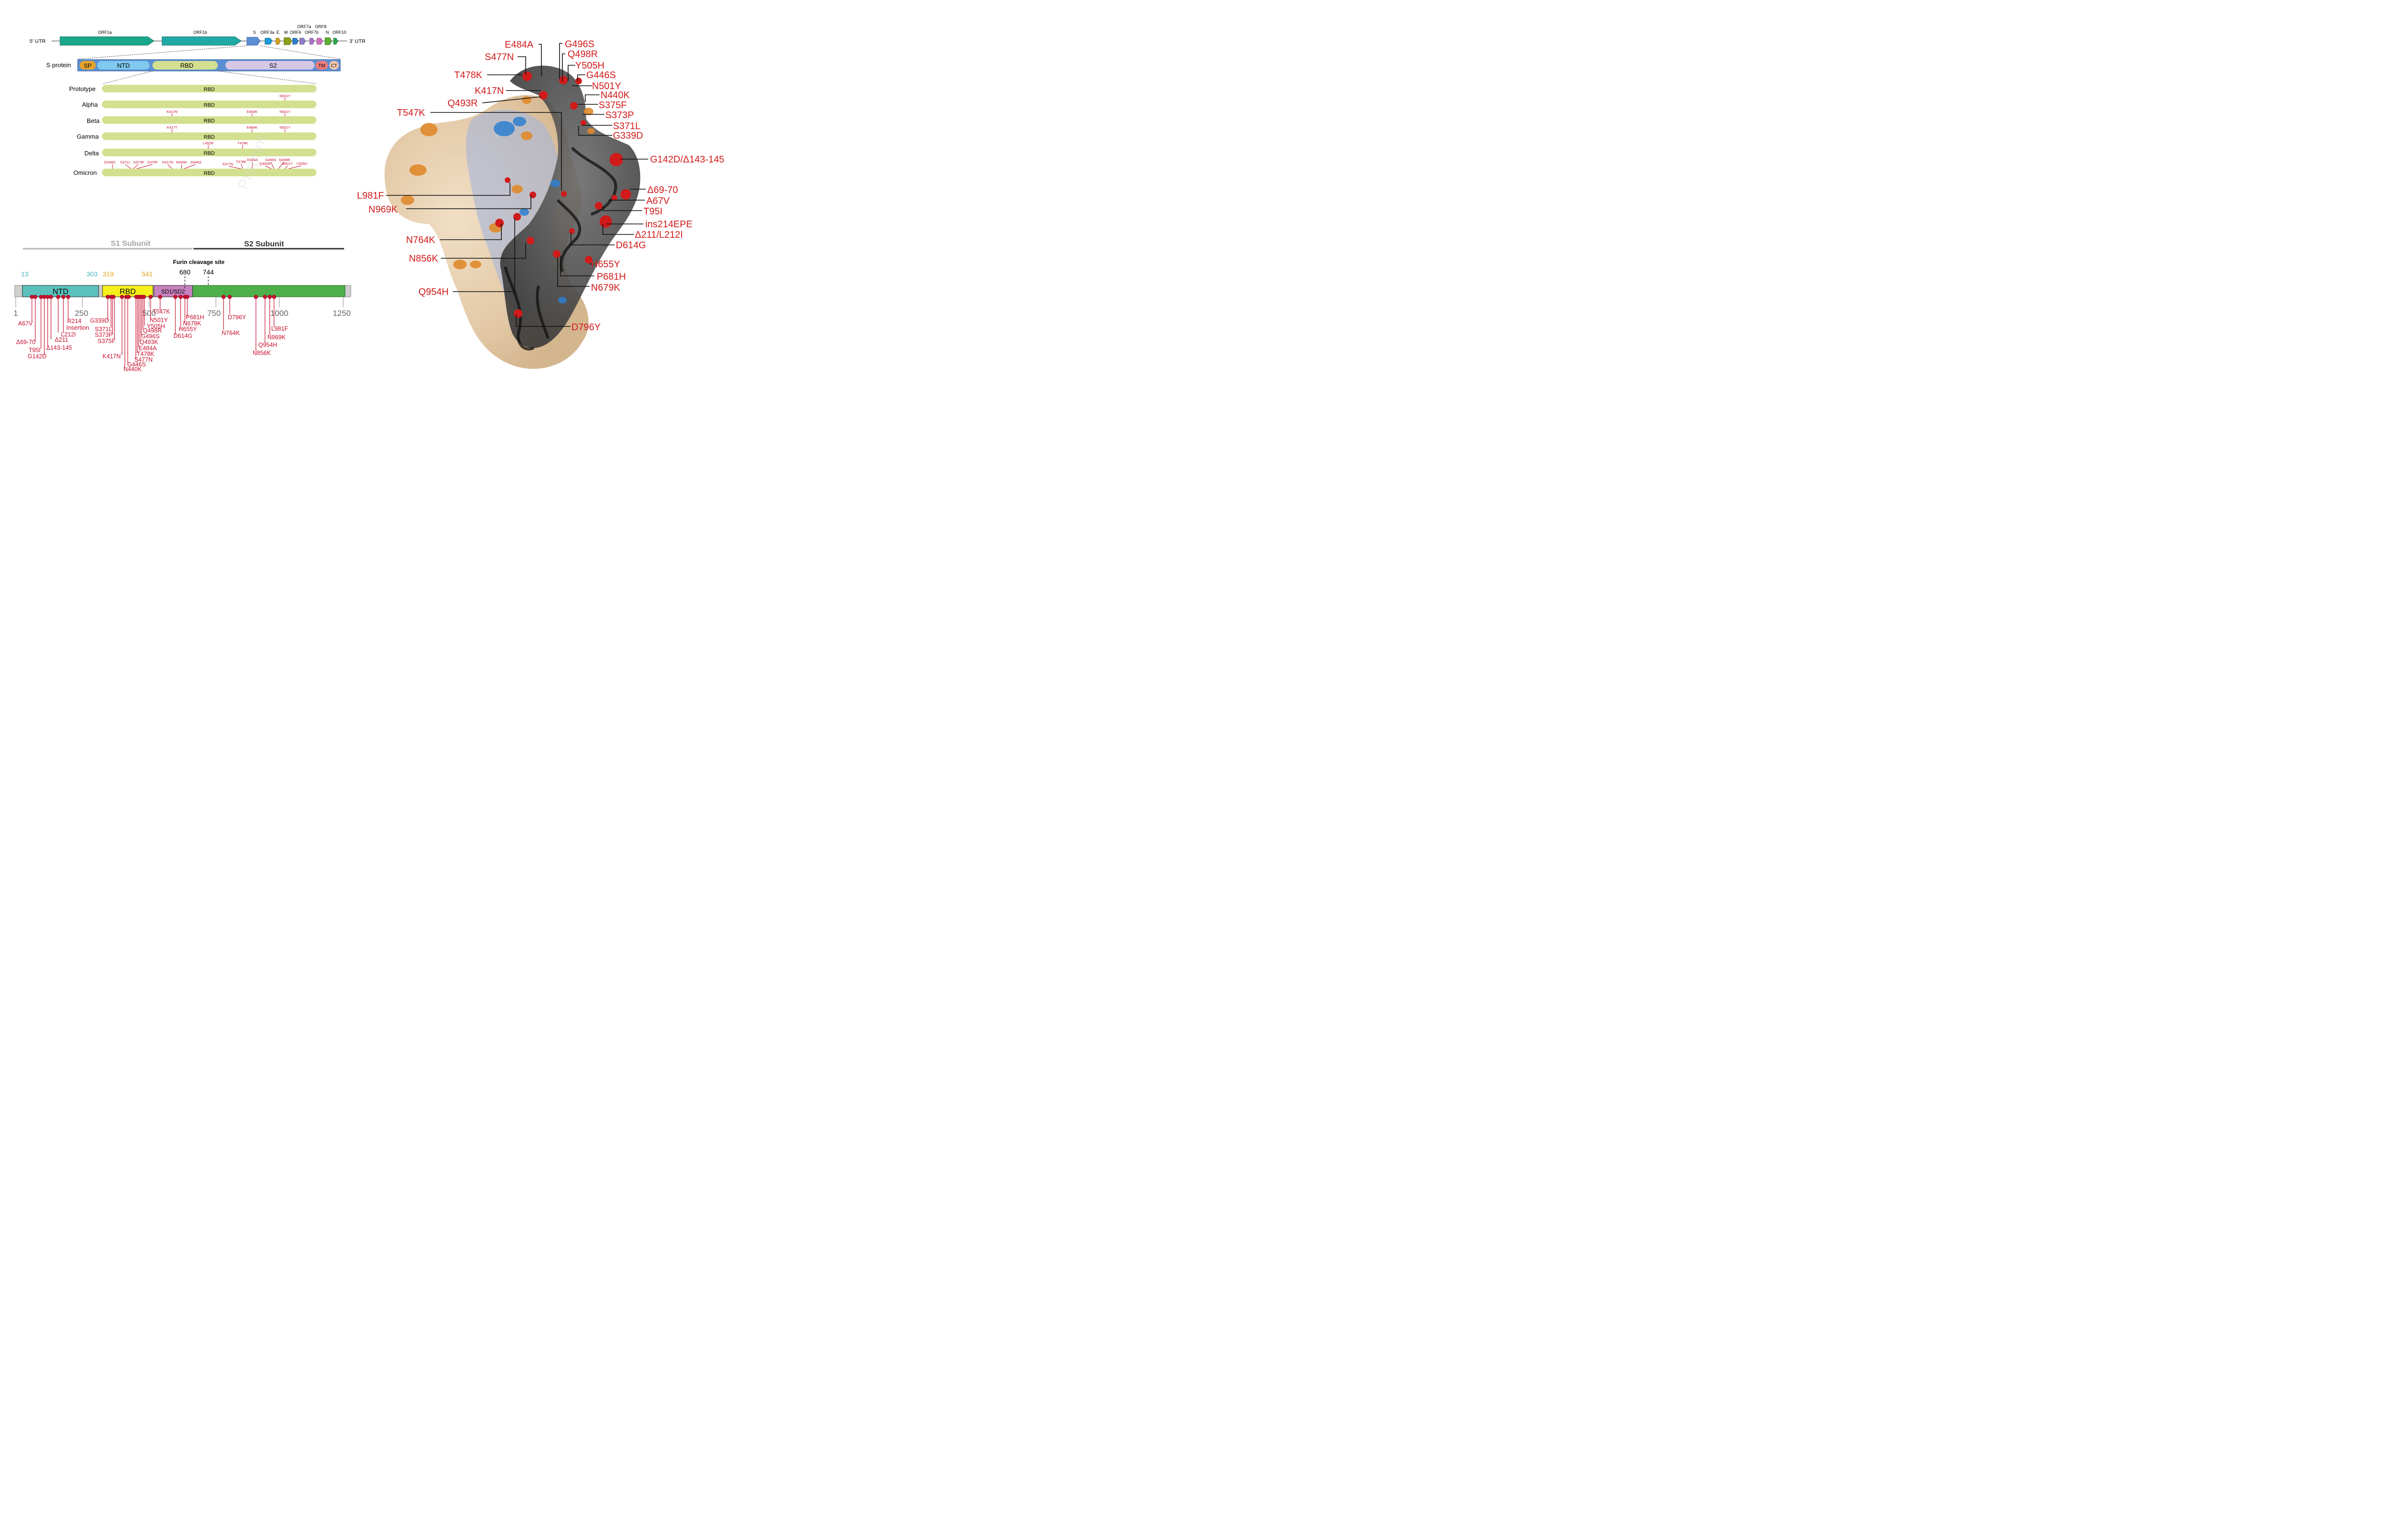  Describe the element at coordinates (412, 113) in the screenshot. I see `structure-label: T547K` at that location.